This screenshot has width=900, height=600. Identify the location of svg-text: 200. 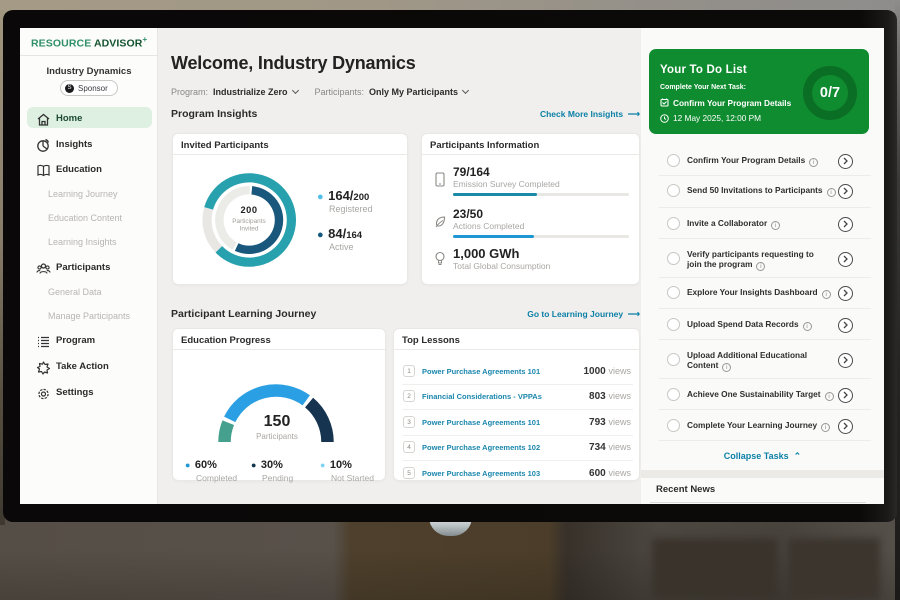
(248, 210).